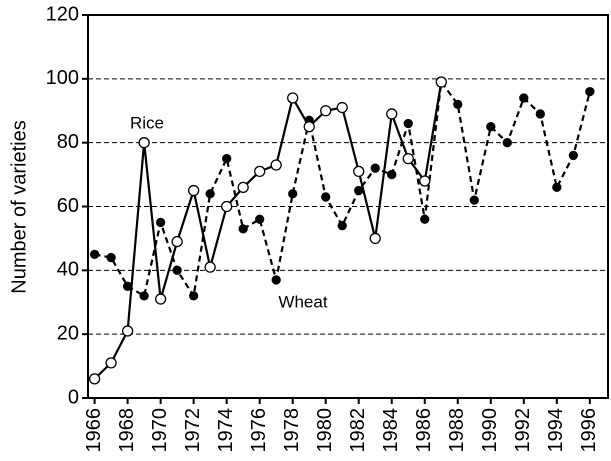 This screenshot has width=611, height=461. What do you see at coordinates (589, 430) in the screenshot?
I see `x-tick-label: 1996` at bounding box center [589, 430].